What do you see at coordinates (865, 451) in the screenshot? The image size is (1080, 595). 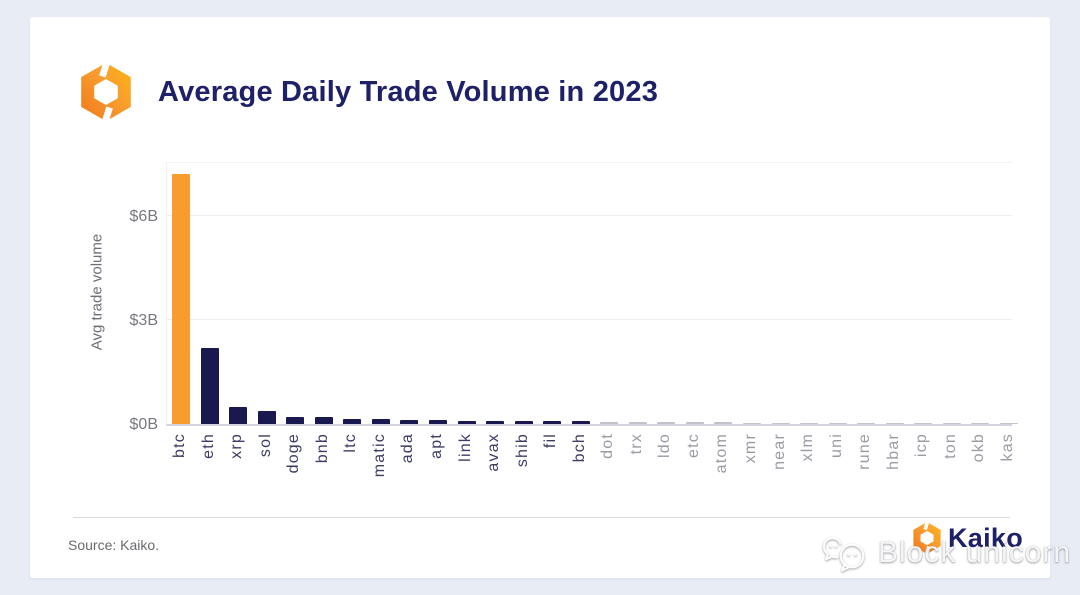 I see `x-tick-label-rune: rune` at bounding box center [865, 451].